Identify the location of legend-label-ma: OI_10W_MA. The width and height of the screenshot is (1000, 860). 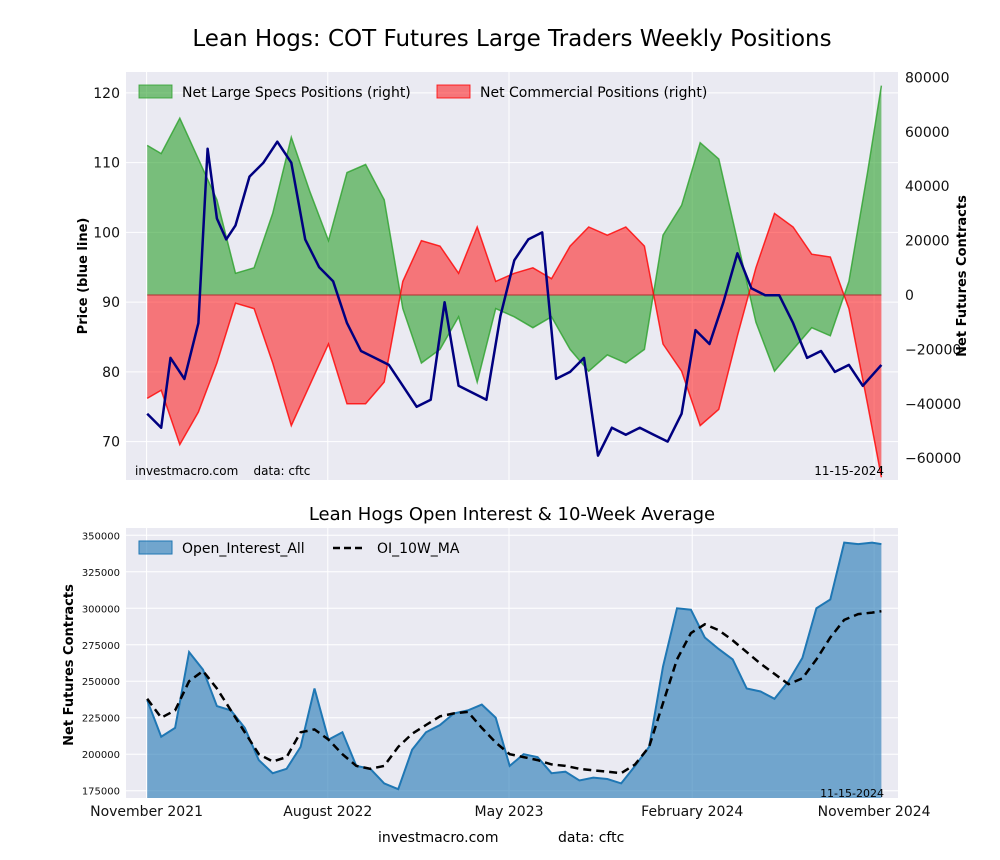
(418, 549).